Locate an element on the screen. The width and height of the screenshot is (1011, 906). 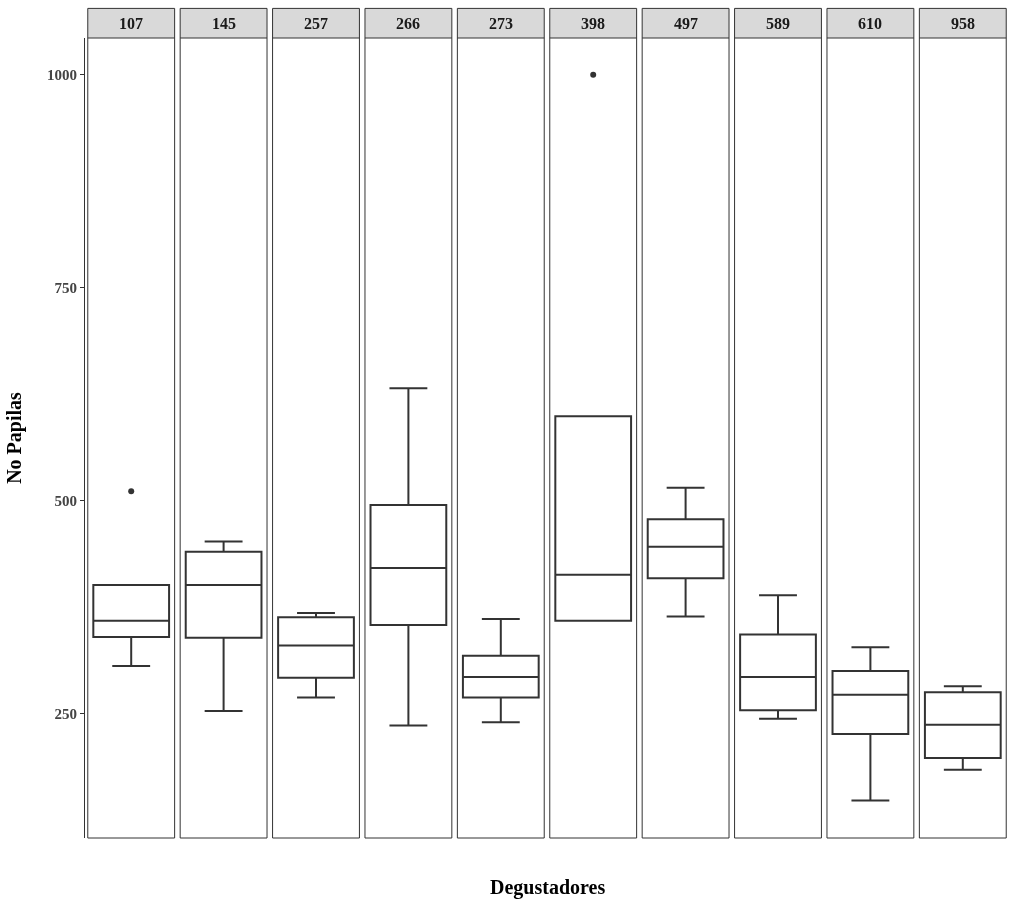
y-tick-label: 750 is located at coordinates (65, 287).